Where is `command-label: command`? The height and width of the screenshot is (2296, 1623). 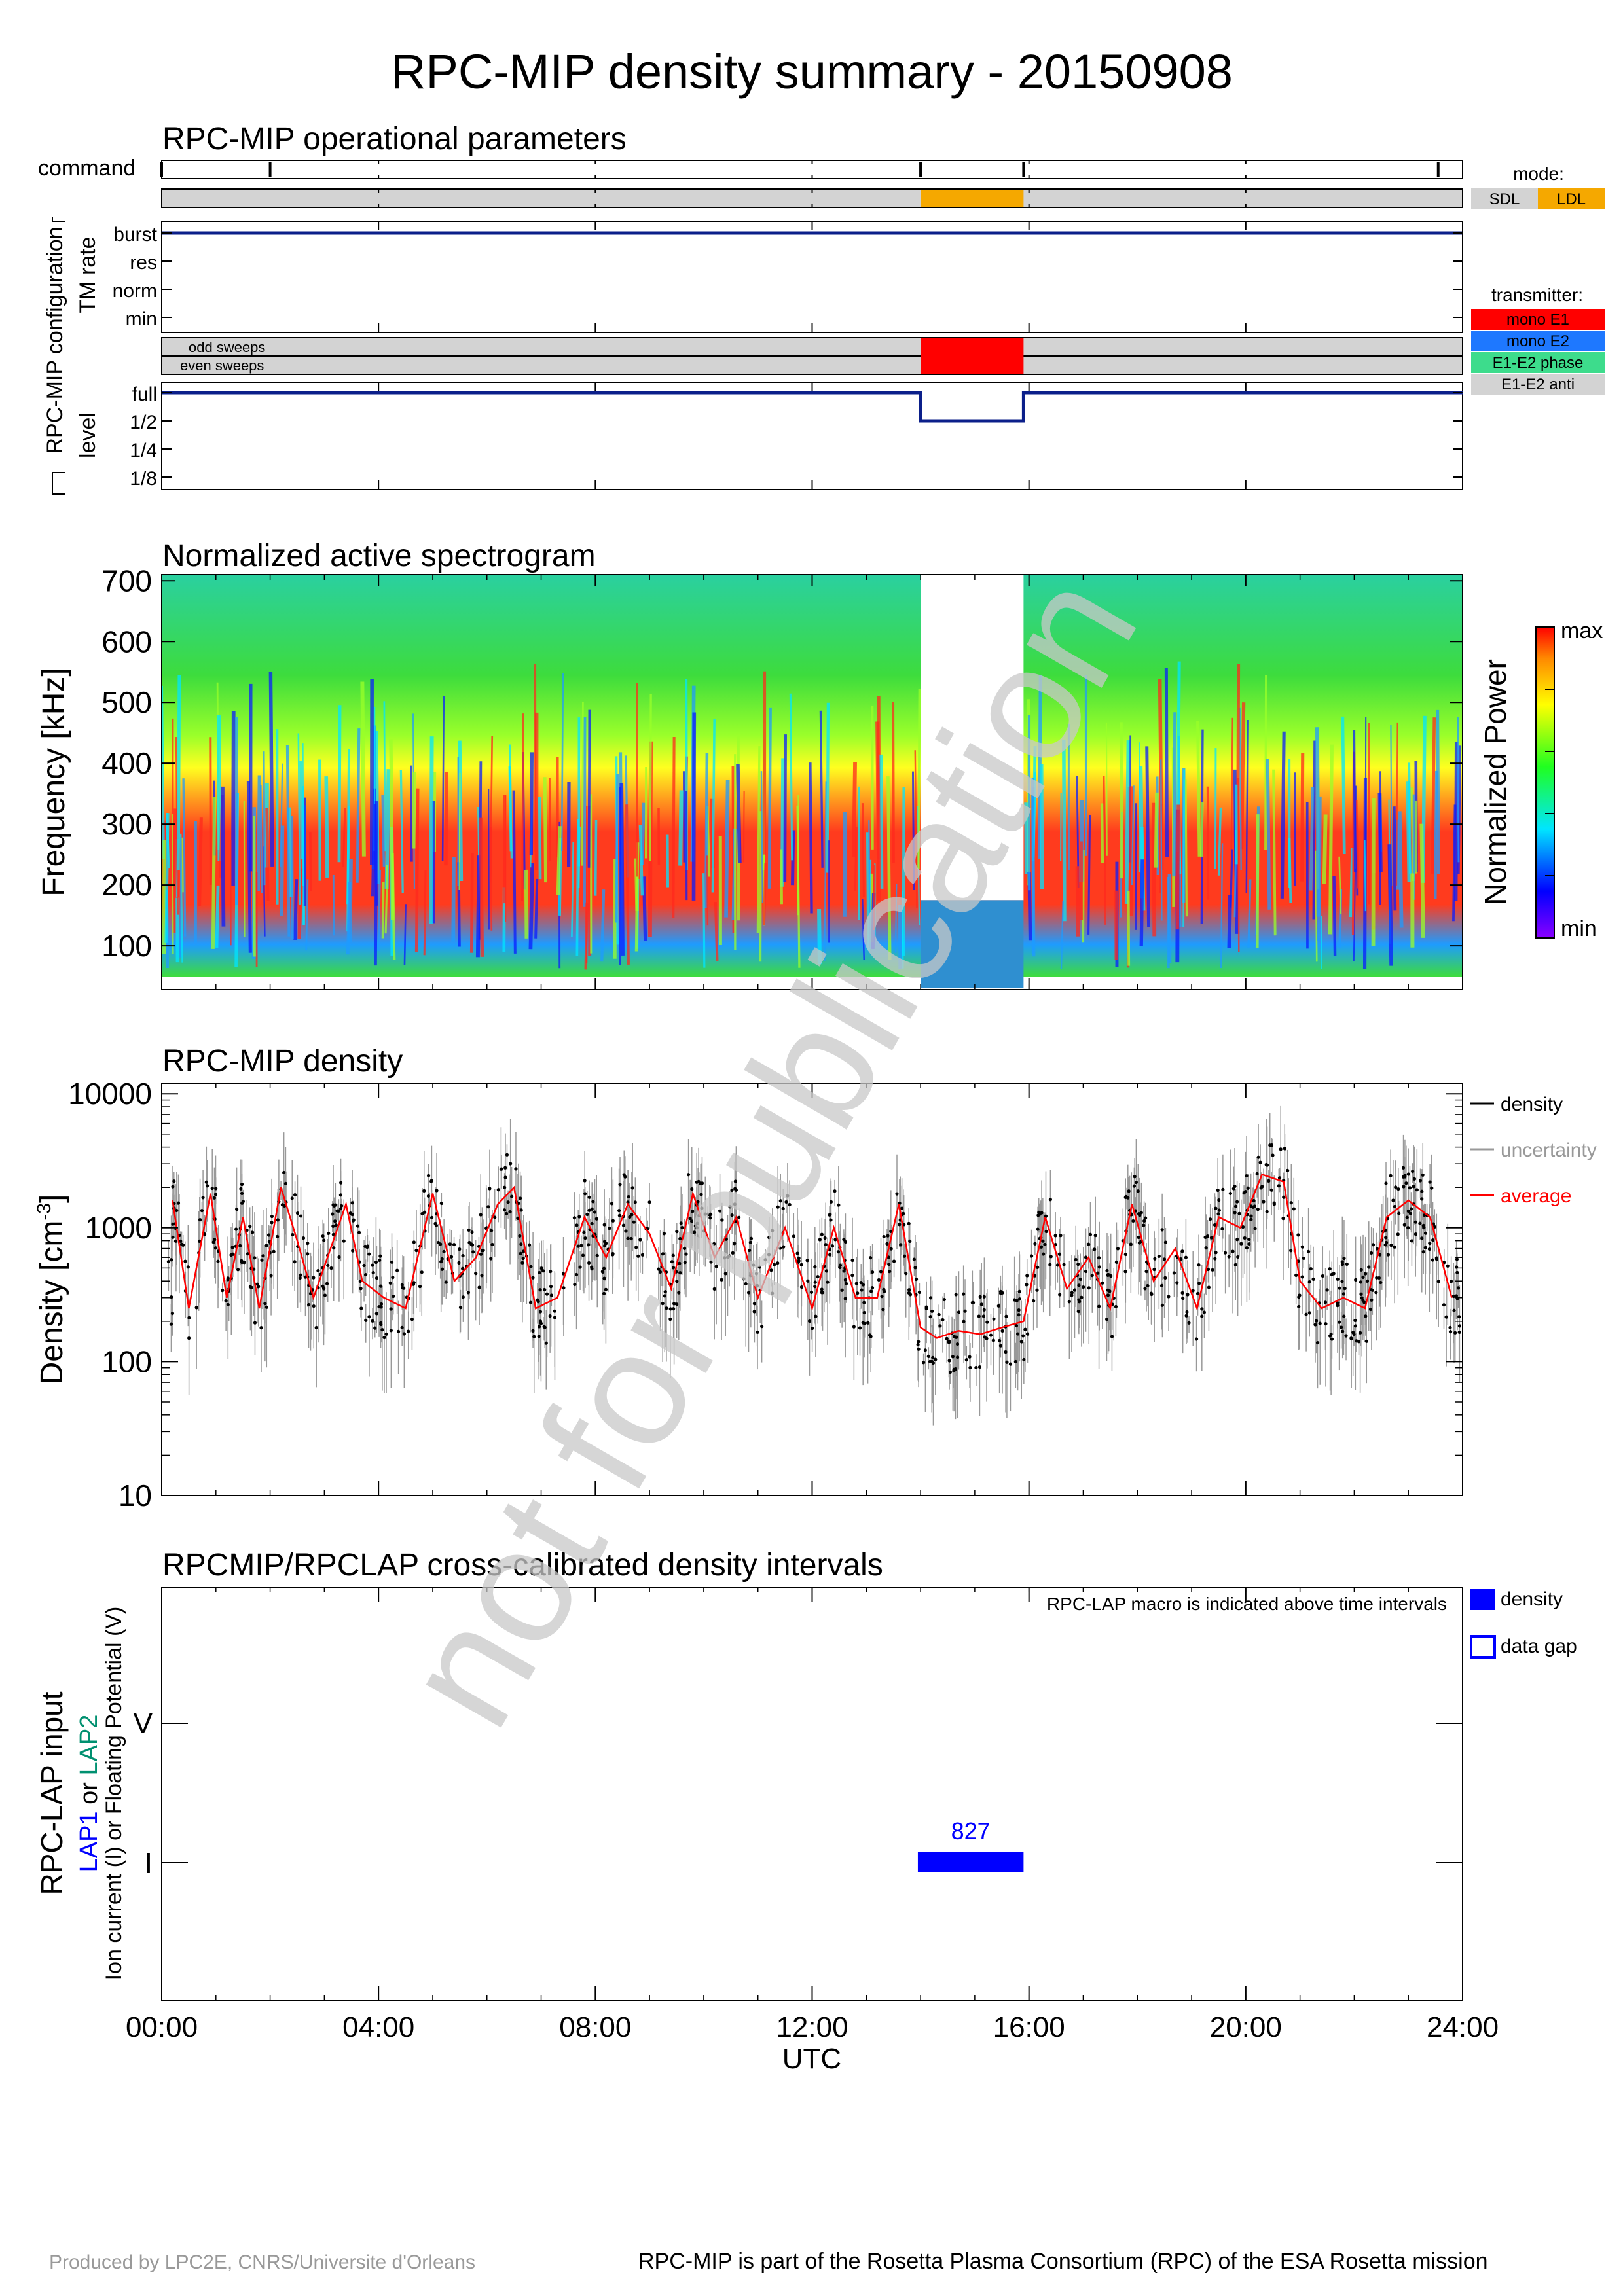
command-label: command is located at coordinates (87, 168).